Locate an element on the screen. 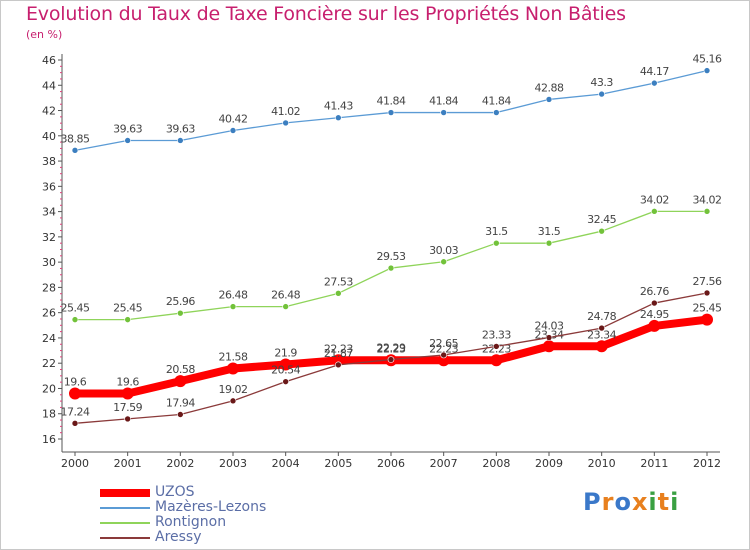  y-tick-label: 28 is located at coordinates (49, 287).